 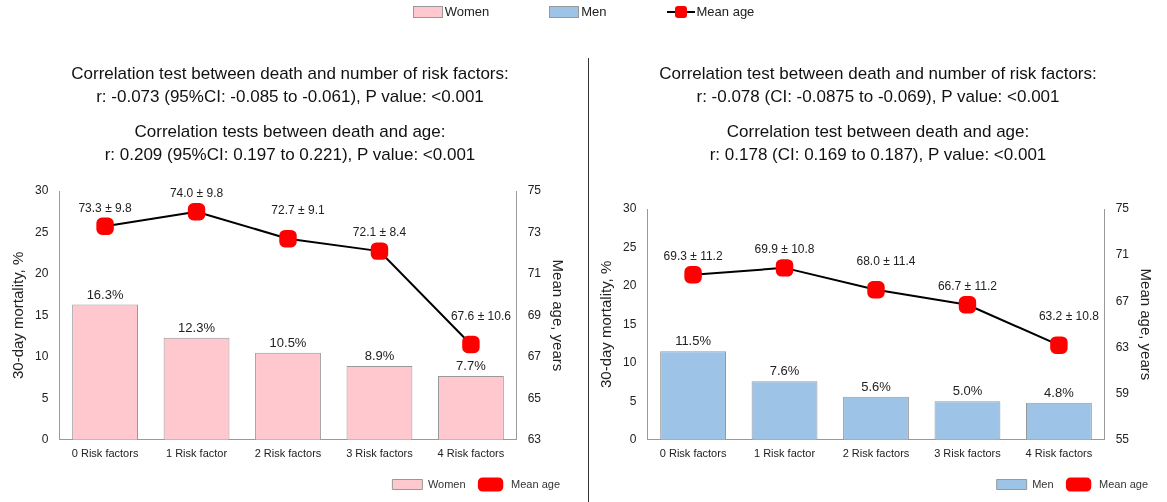 I want to click on y2-tick-label: 55, so click(x=1122, y=439).